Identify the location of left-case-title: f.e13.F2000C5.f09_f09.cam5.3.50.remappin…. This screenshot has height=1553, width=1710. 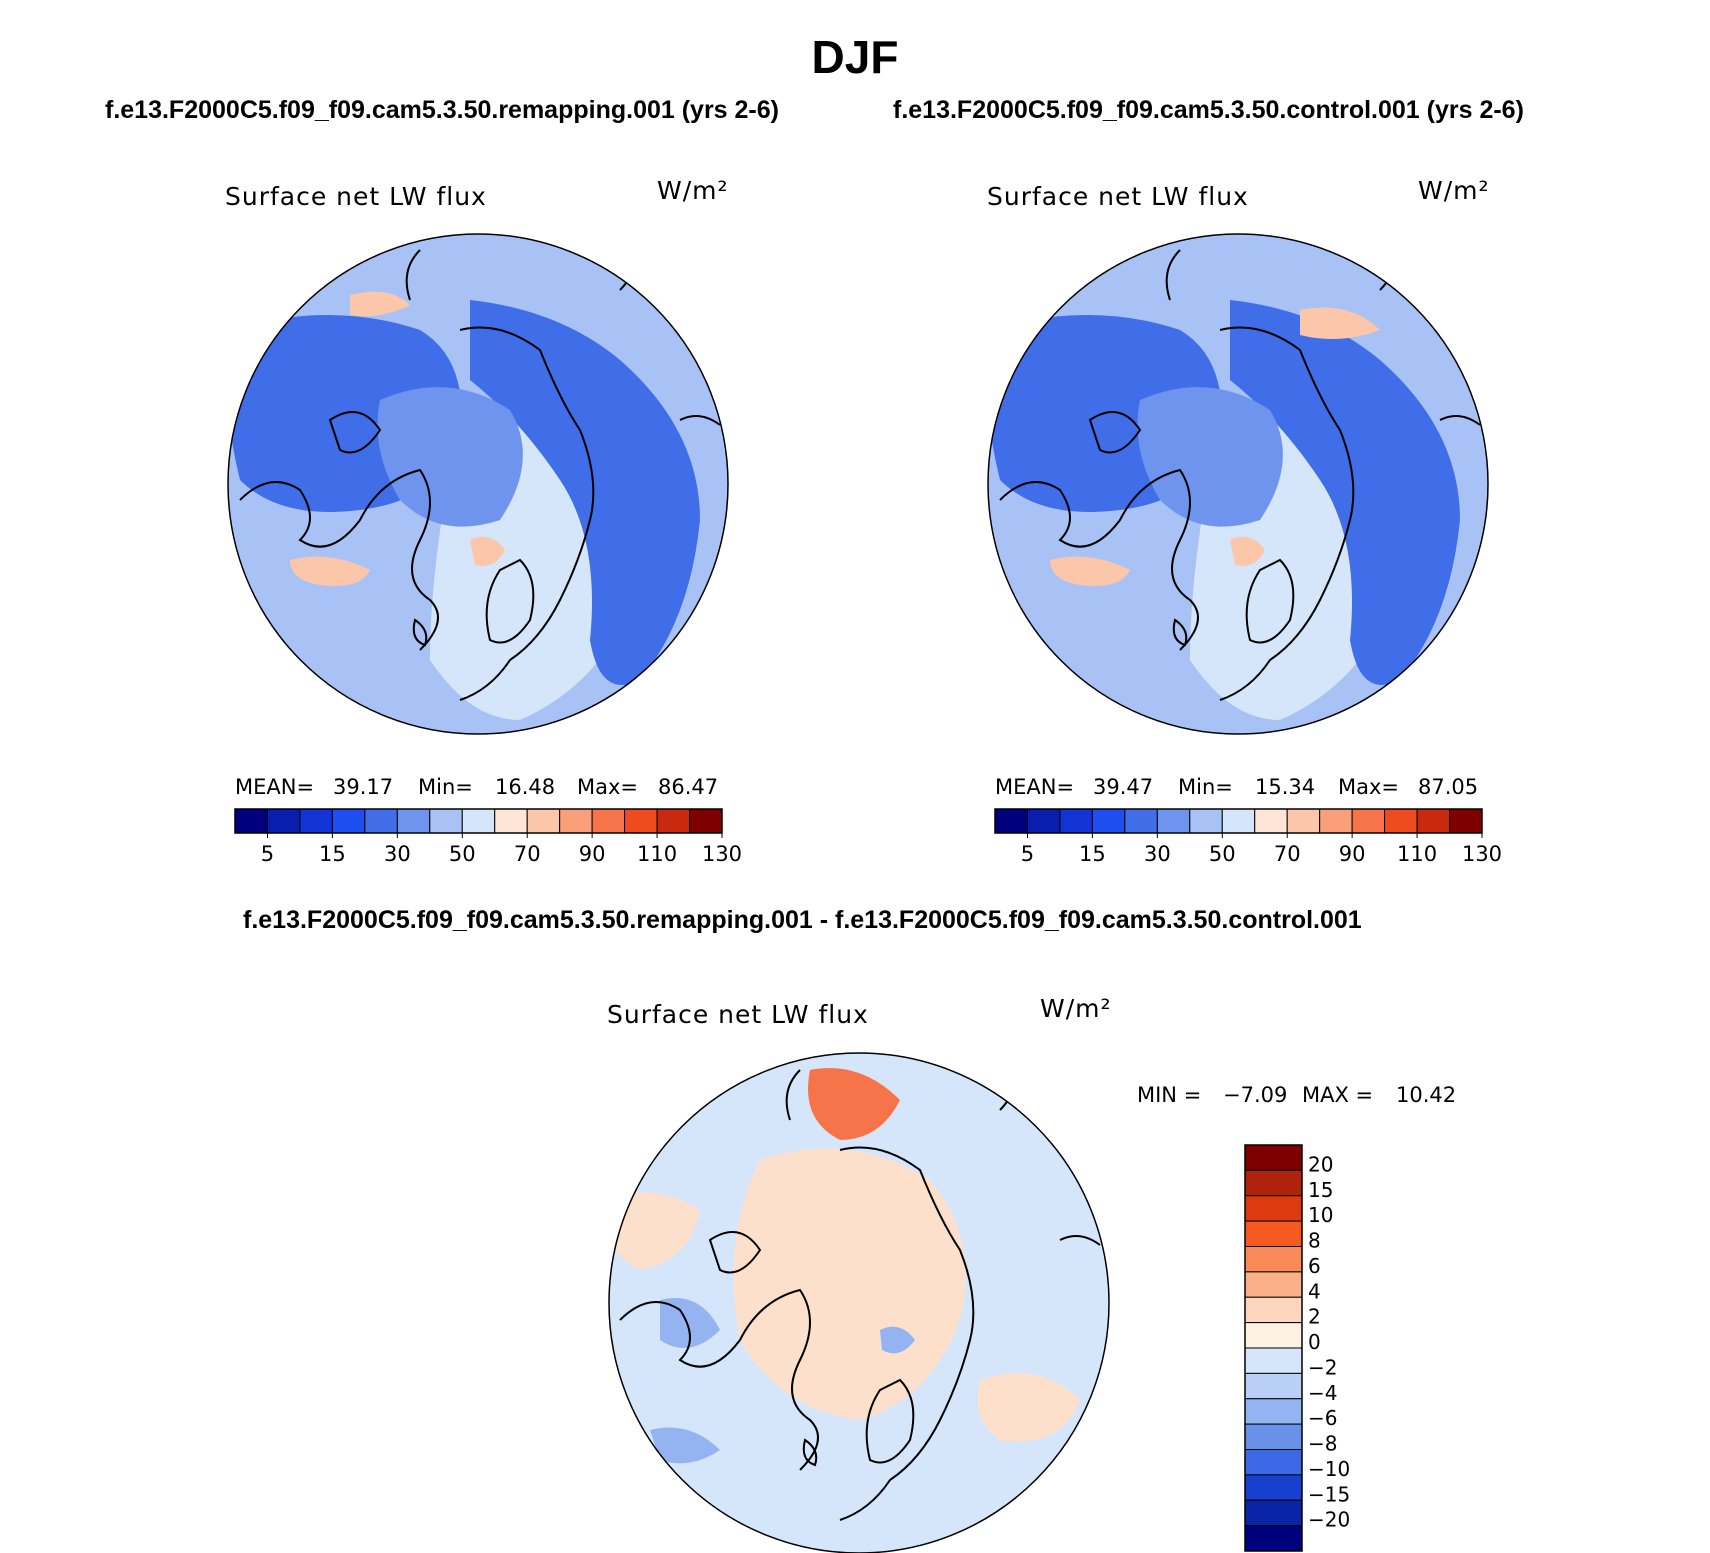
(442, 110).